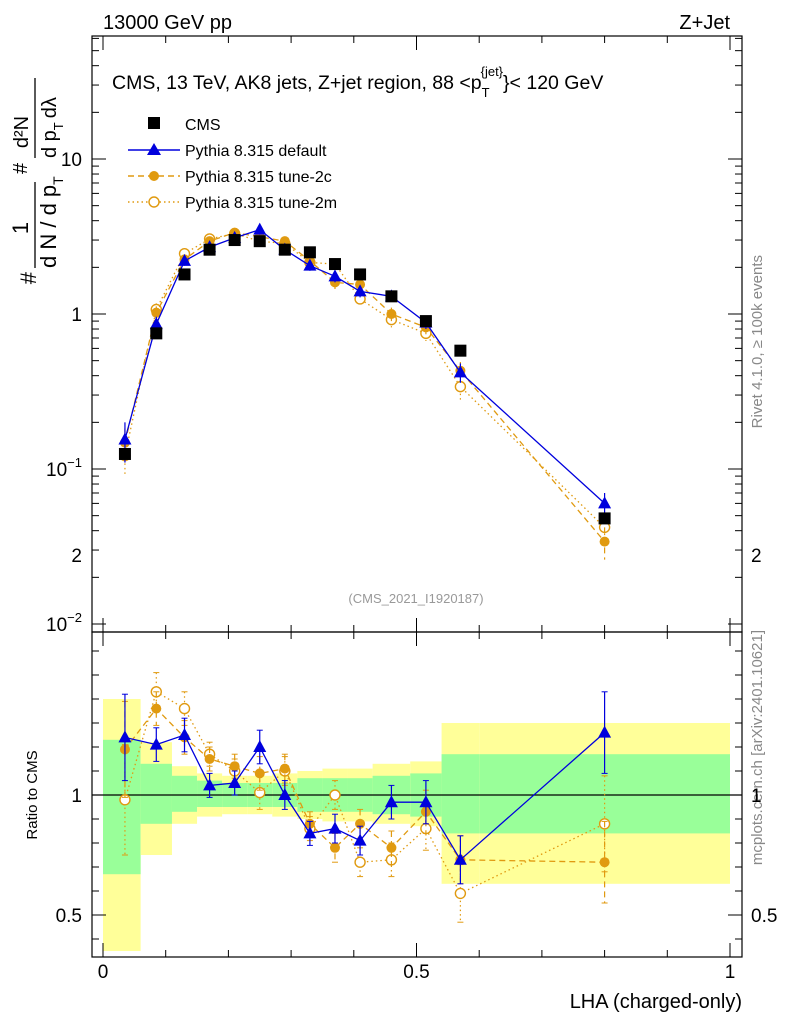  I want to click on ratio-line-tune2c, so click(364, 785).